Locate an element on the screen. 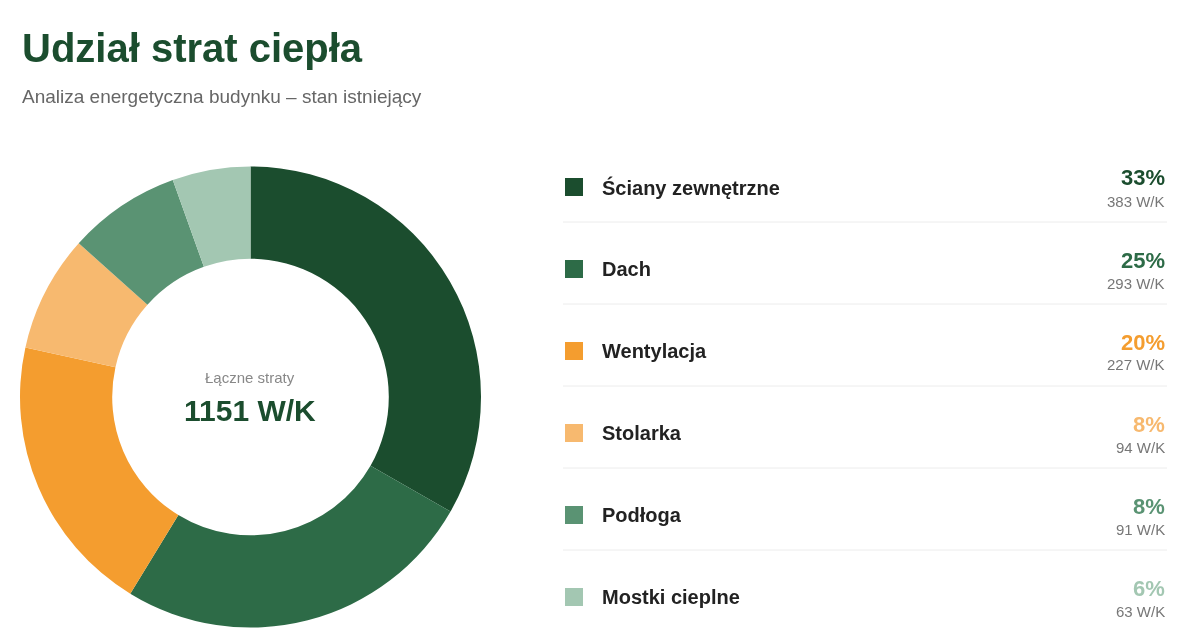 Image resolution: width=1200 pixels, height=643 pixels. legend-label: Ściany zewnętrzne is located at coordinates (691, 187).